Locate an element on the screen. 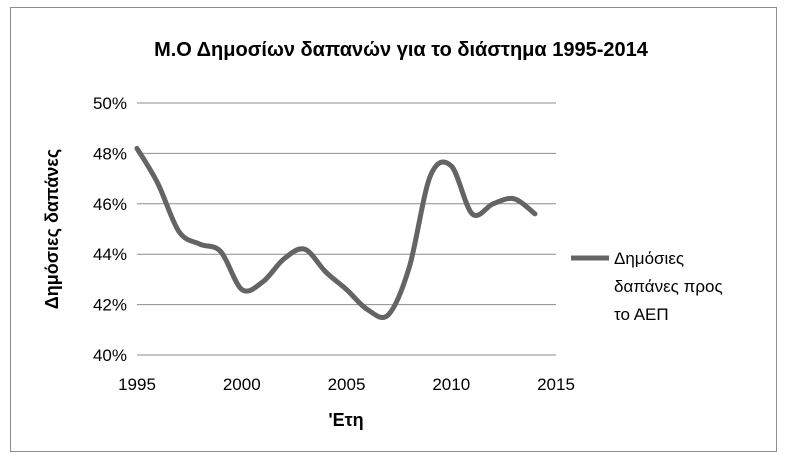  y-tick-label: 50% is located at coordinates (110, 103).